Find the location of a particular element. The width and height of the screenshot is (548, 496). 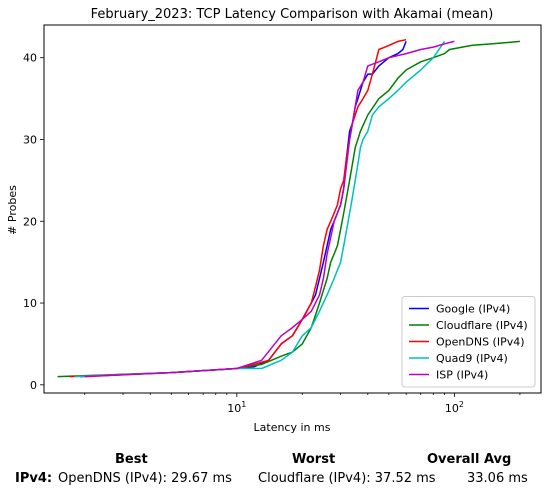

y-tick-label: 40 is located at coordinates (30, 58).